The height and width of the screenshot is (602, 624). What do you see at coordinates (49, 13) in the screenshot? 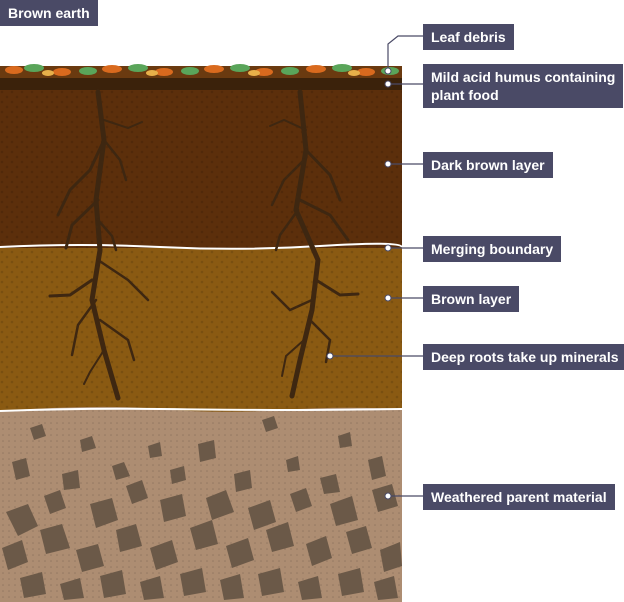
I see `diagram-title: Brown earth` at bounding box center [49, 13].